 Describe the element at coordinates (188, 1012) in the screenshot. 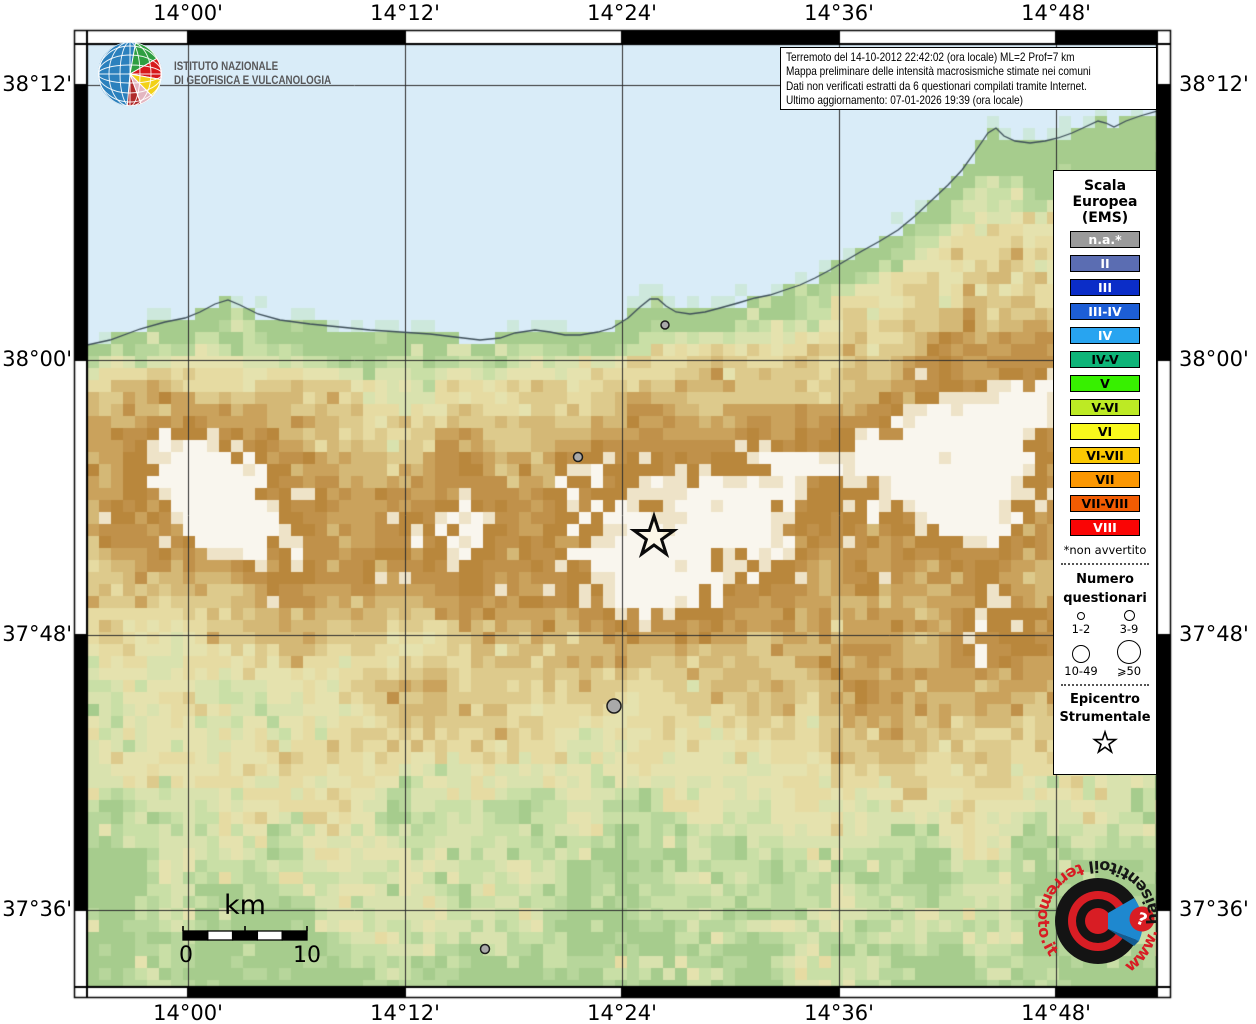

I see `axis-label-bottom: 14°00'` at that location.